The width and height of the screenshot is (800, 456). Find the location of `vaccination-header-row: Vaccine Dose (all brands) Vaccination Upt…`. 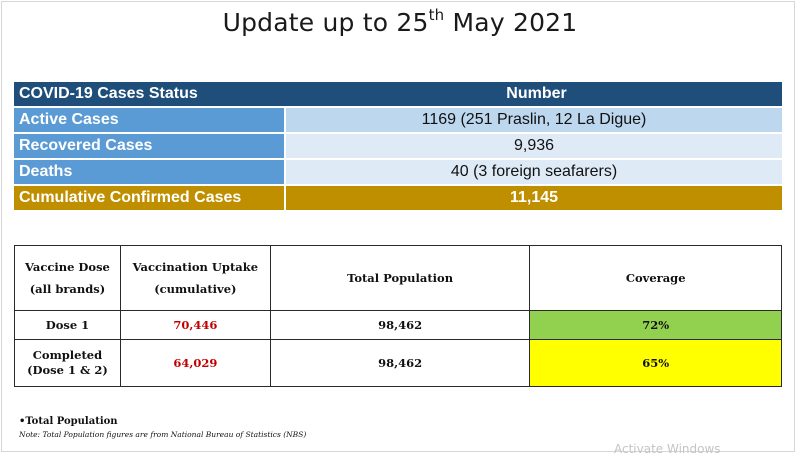

vaccination-header-row: Vaccine Dose (all brands) Vaccination Upt… is located at coordinates (398, 278).